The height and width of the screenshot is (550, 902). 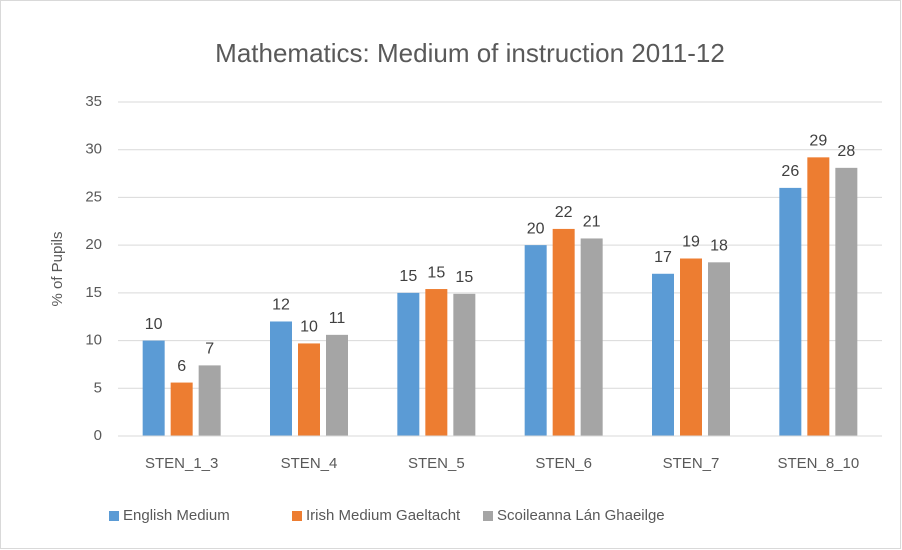 What do you see at coordinates (818, 141) in the screenshot?
I see `data-label: 29` at bounding box center [818, 141].